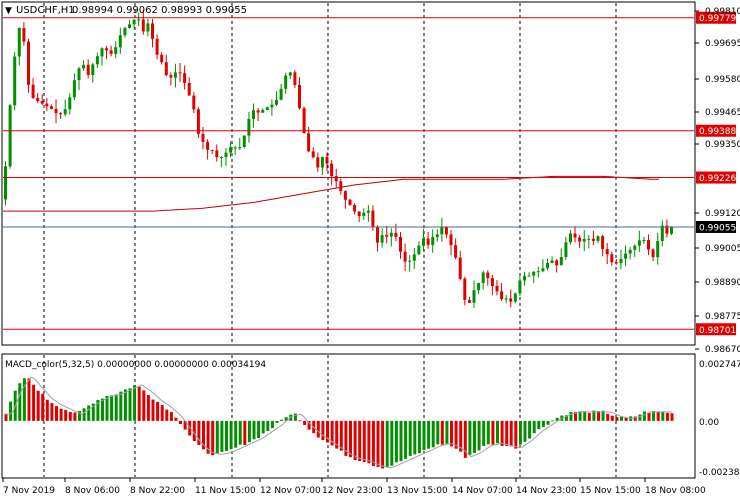  What do you see at coordinates (717, 331) in the screenshot?
I see `level-price-label: 0.98701` at bounding box center [717, 331].